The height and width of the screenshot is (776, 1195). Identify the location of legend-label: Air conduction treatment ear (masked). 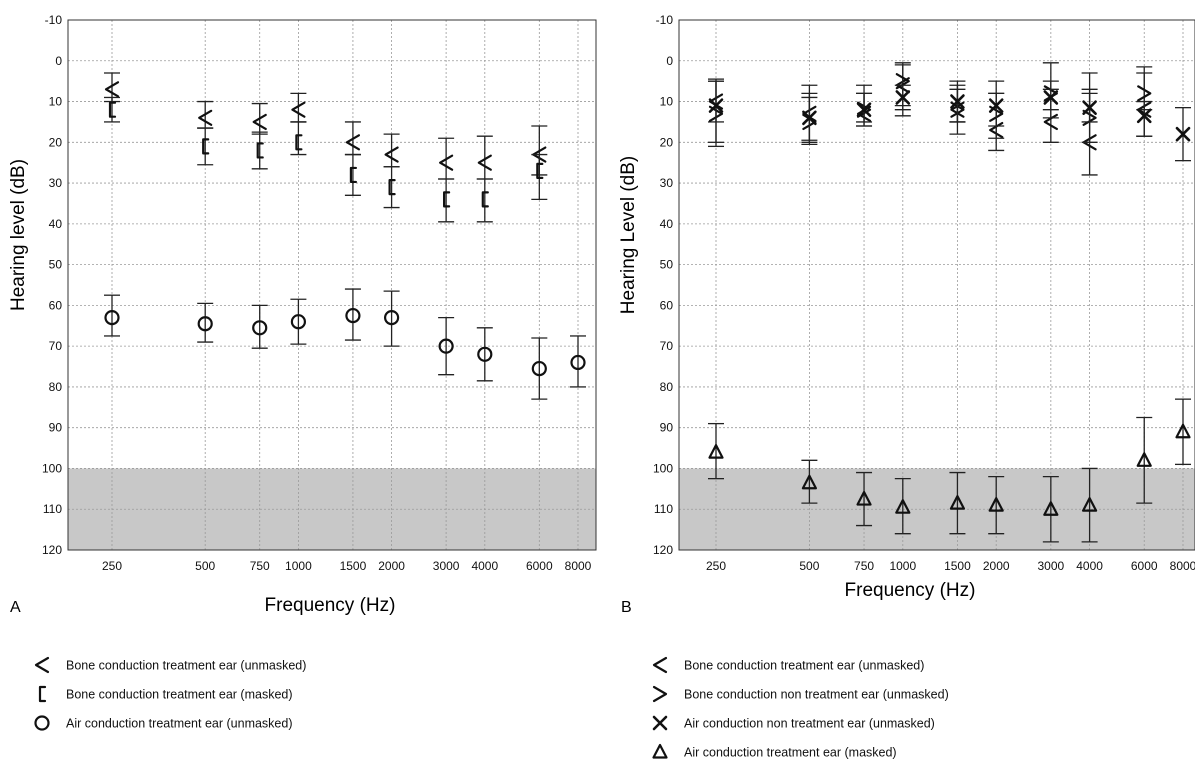
(790, 753).